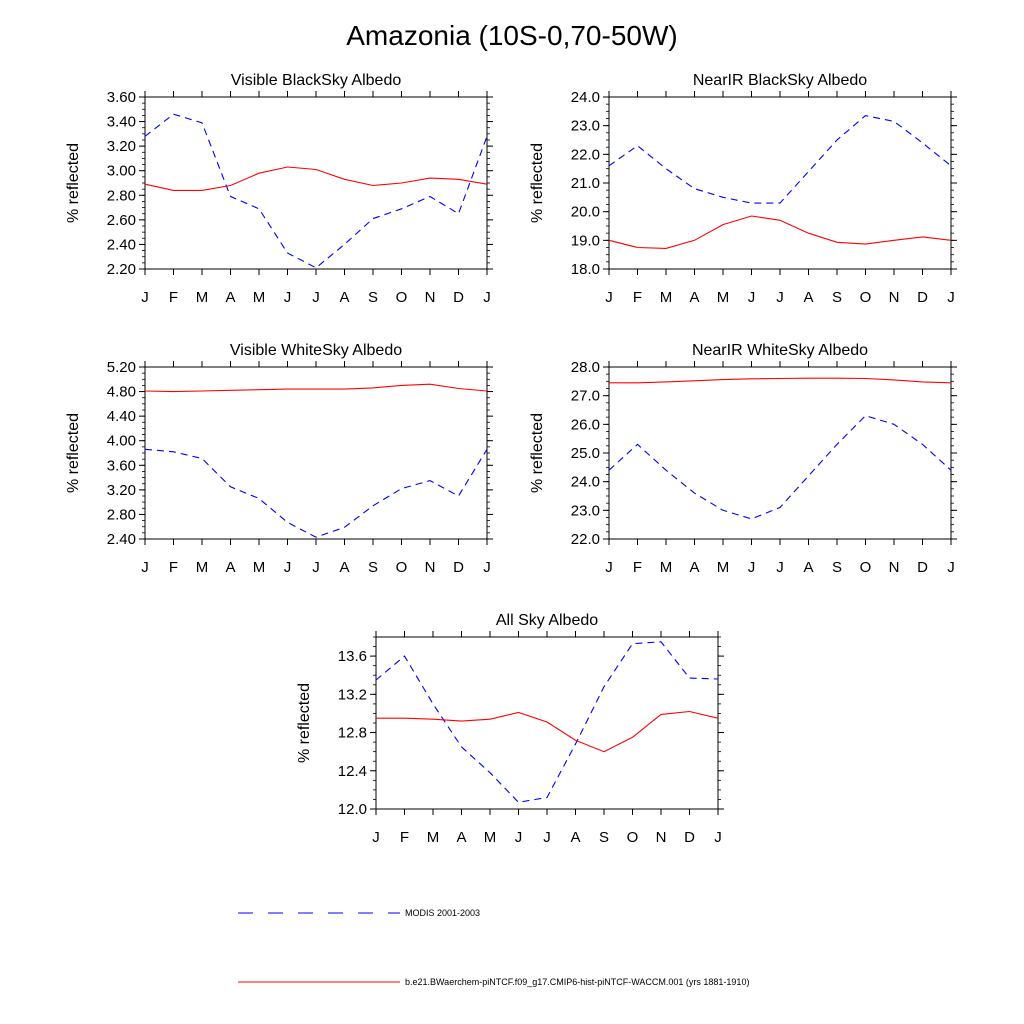 The image size is (1024, 1024). I want to click on y-tick-label: 20.0, so click(585, 212).